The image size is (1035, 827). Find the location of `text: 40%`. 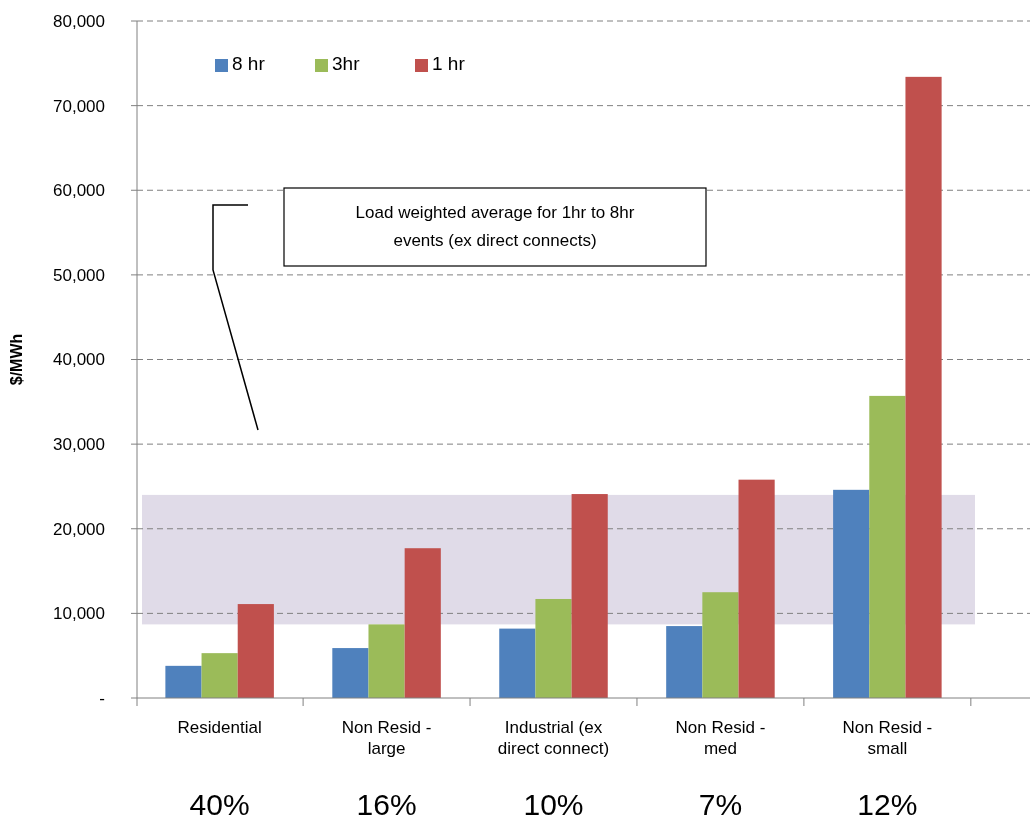

text: 40% is located at coordinates (219, 804).